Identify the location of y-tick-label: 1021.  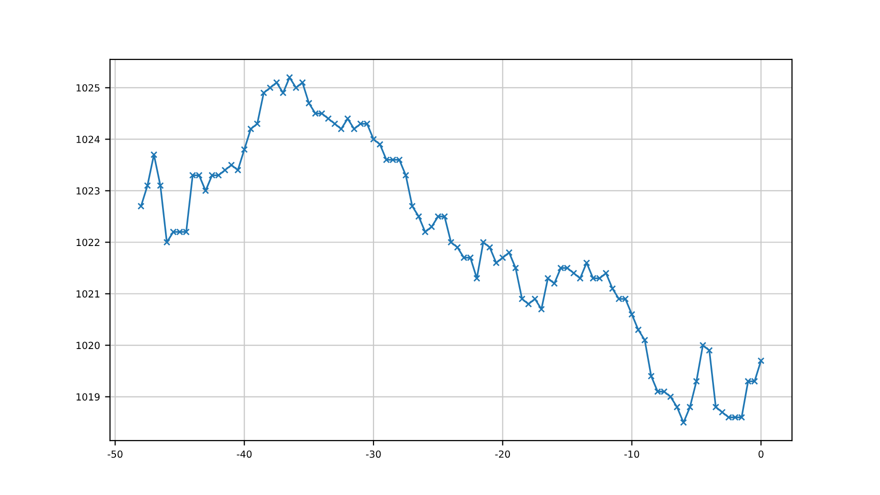
(88, 294).